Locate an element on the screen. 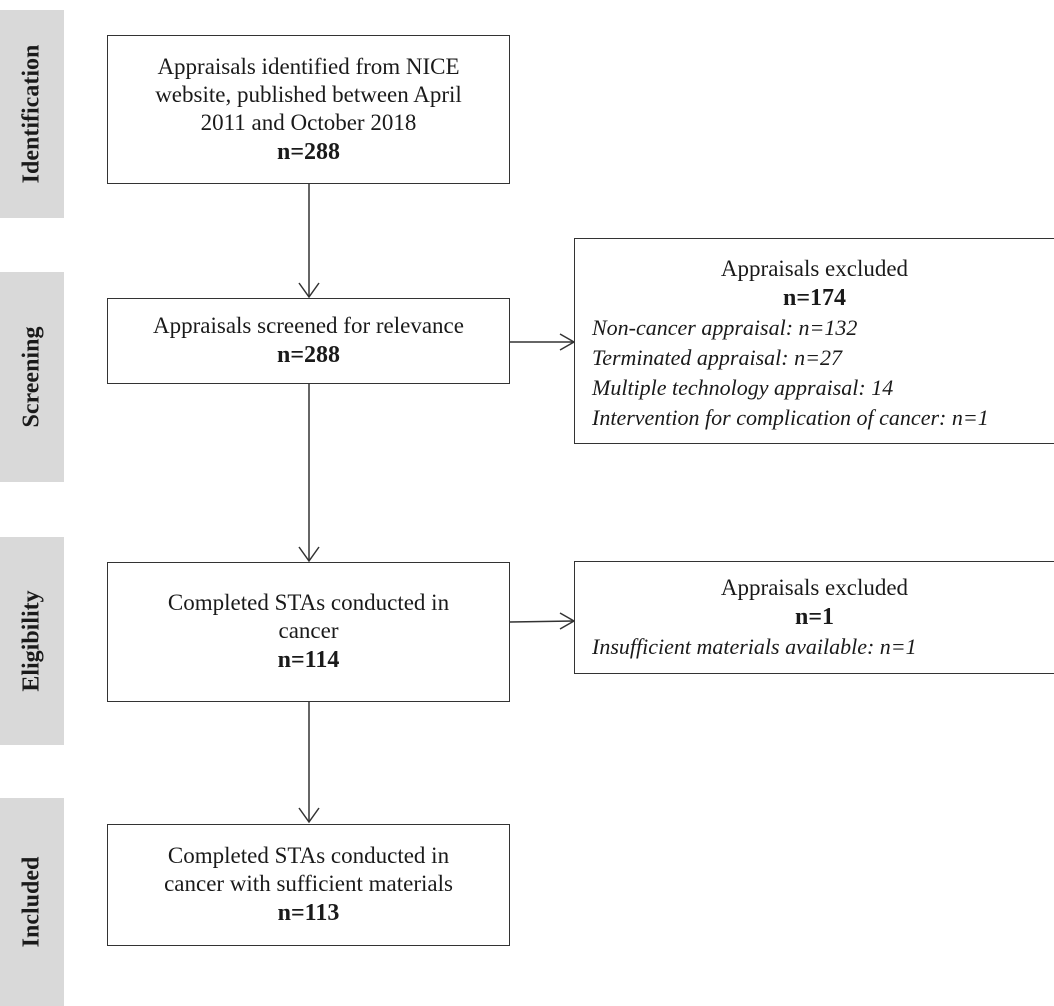 Image resolution: width=1054 pixels, height=1006 pixels. eligible-line-2: cancer is located at coordinates (308, 630).